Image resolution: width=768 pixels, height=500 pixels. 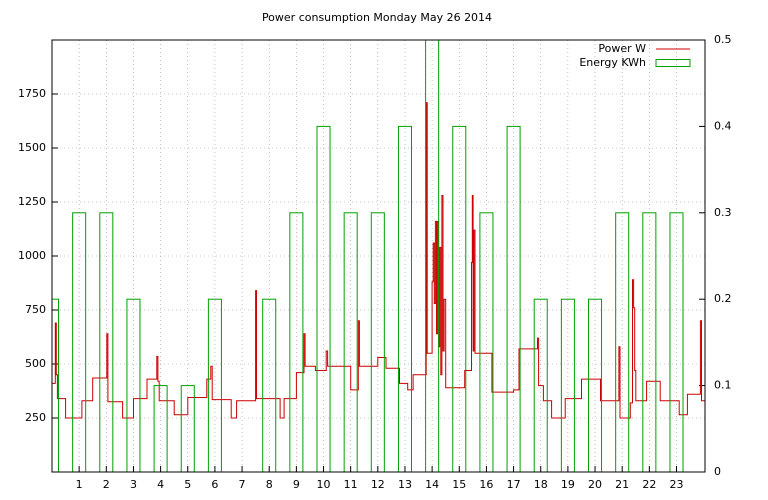 I want to click on x-tick-label: 4, so click(x=160, y=484).